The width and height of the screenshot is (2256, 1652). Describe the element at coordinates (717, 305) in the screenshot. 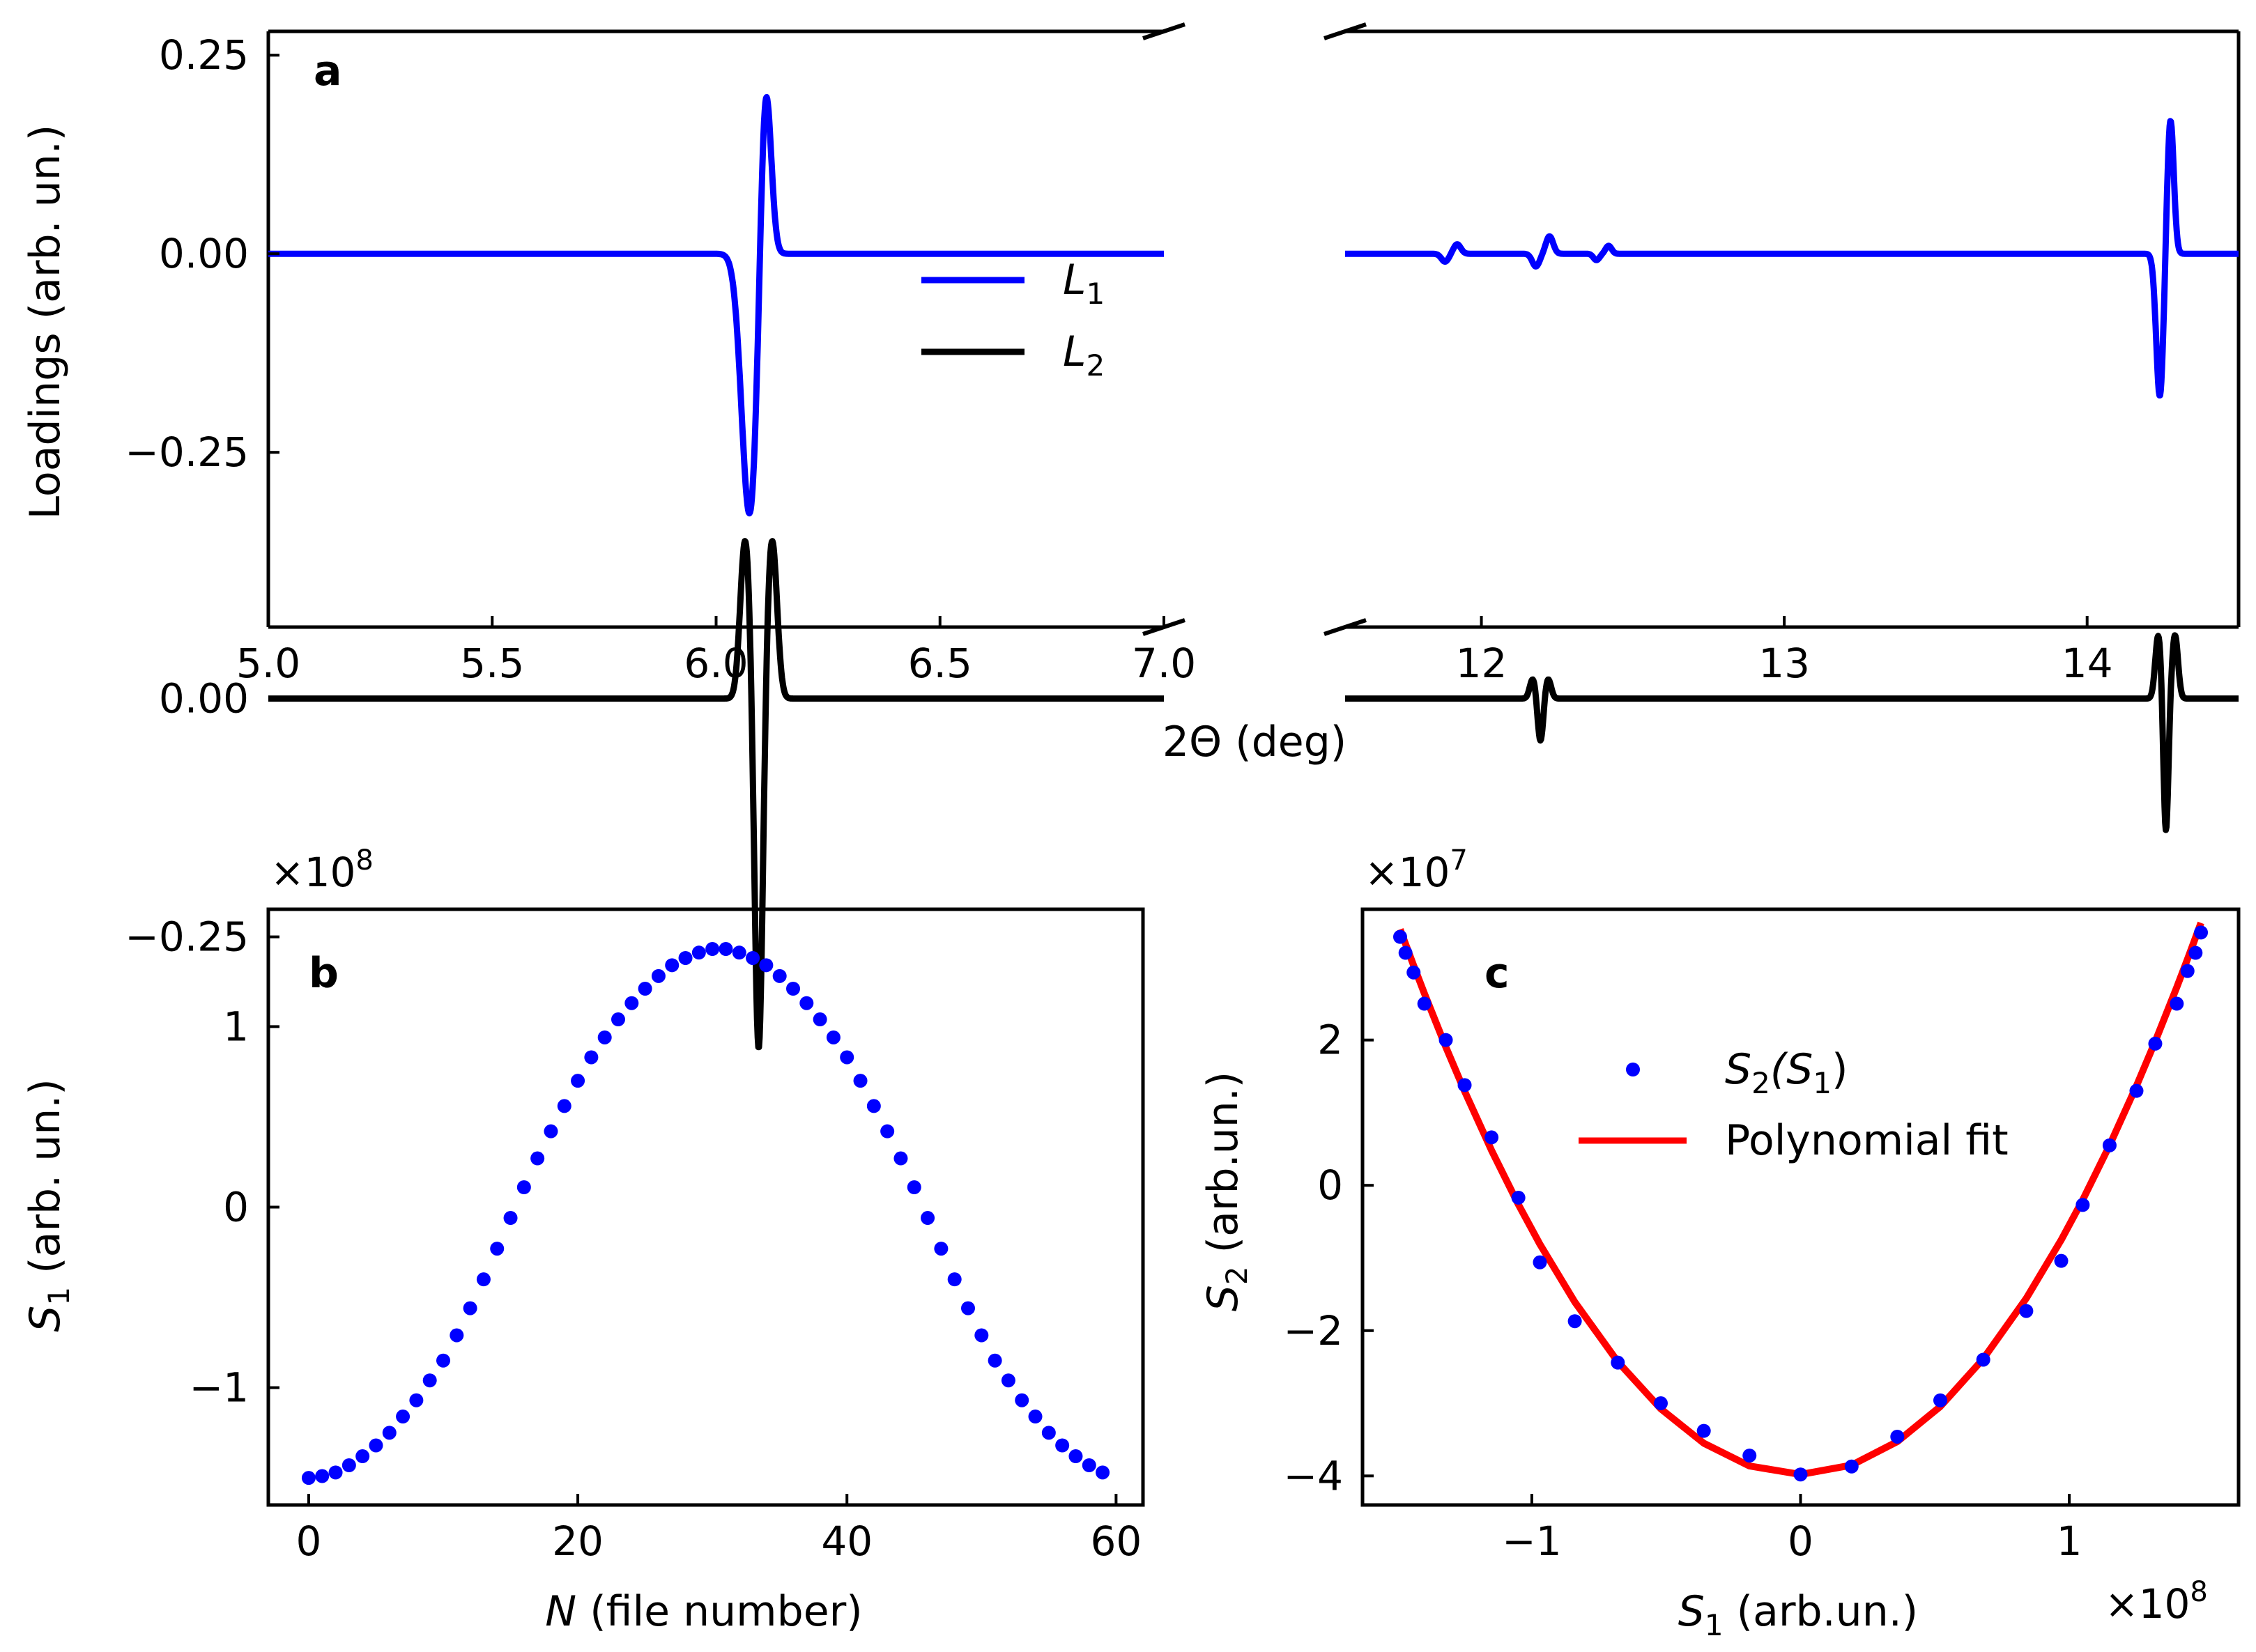

I see `panel-a-series-l1` at that location.